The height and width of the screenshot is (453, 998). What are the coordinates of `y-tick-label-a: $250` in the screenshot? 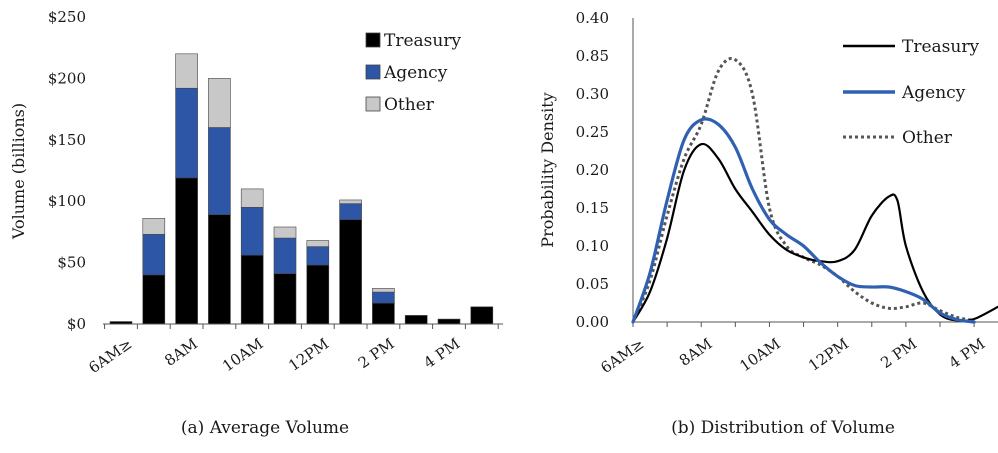 It's located at (67, 17).